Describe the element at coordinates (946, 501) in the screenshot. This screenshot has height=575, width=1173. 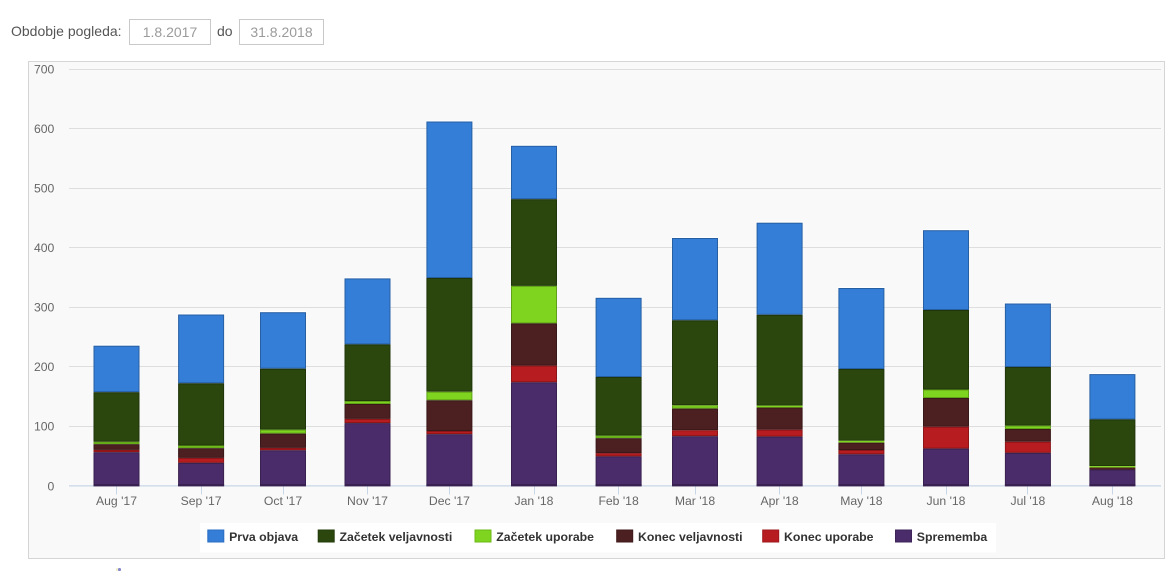
I see `svg-text: Jun '18` at that location.